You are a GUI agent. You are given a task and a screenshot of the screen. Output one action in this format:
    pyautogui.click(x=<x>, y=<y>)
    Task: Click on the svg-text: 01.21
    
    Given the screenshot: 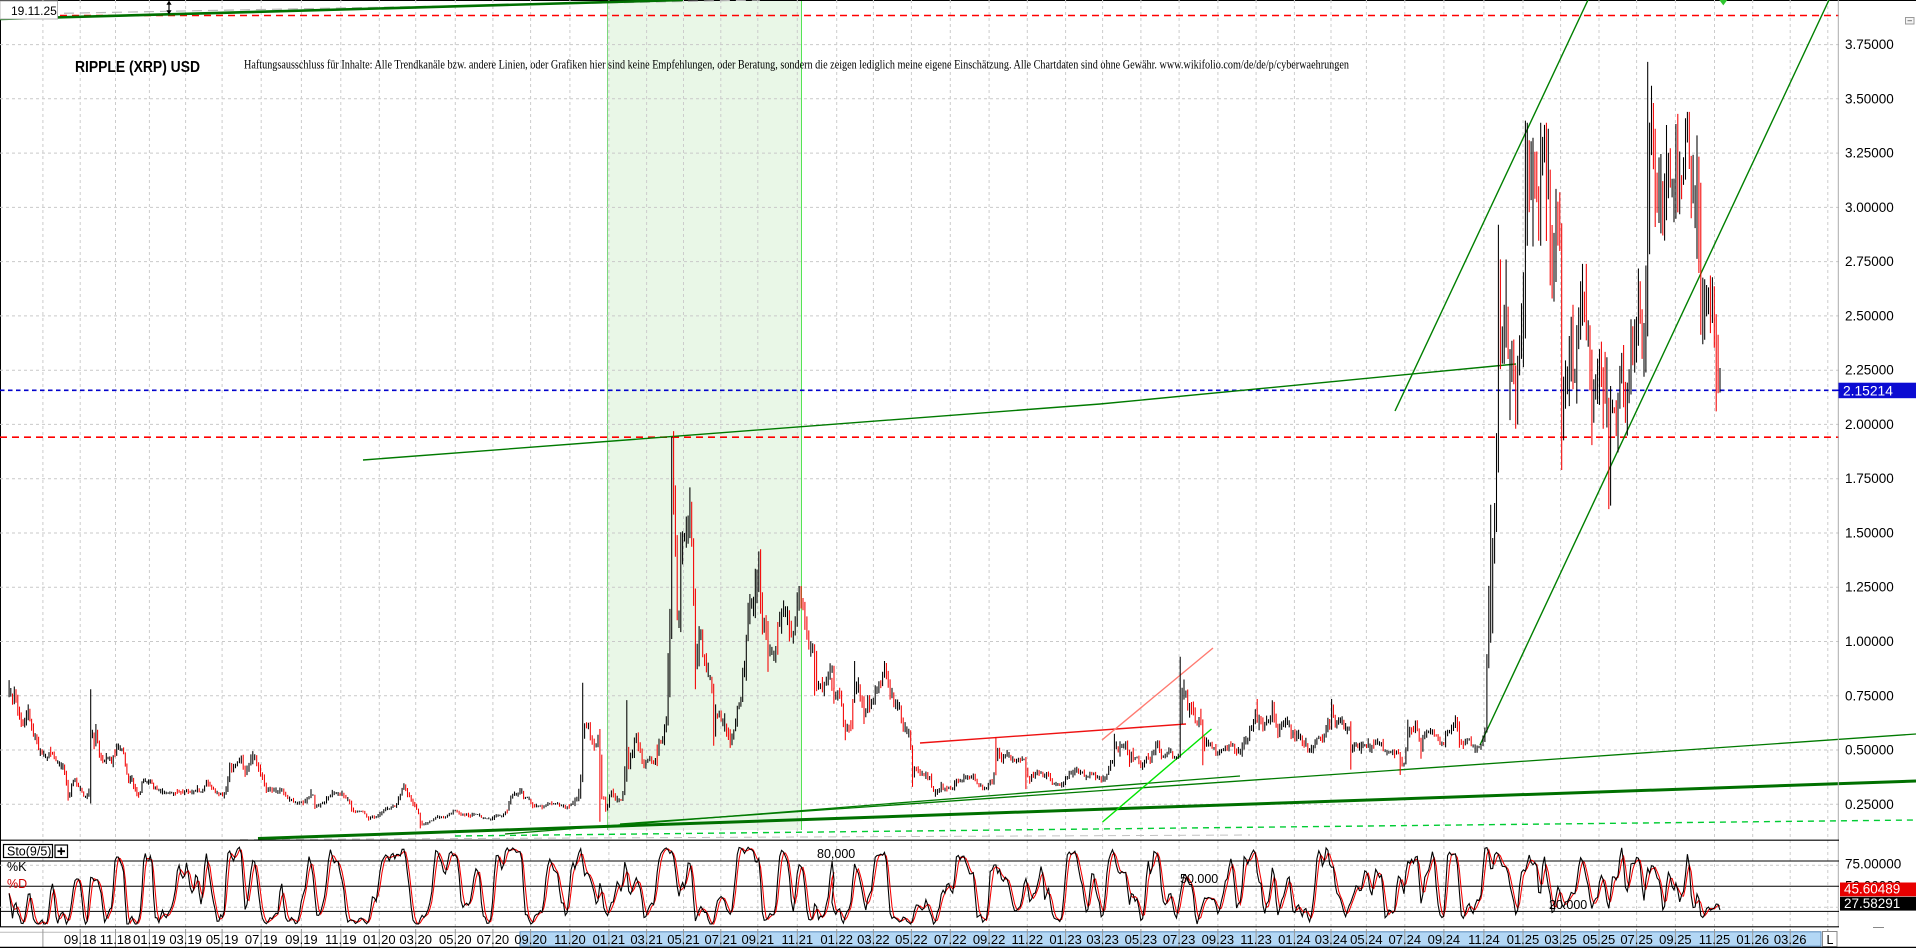 What is the action you would take?
    pyautogui.click(x=609, y=939)
    